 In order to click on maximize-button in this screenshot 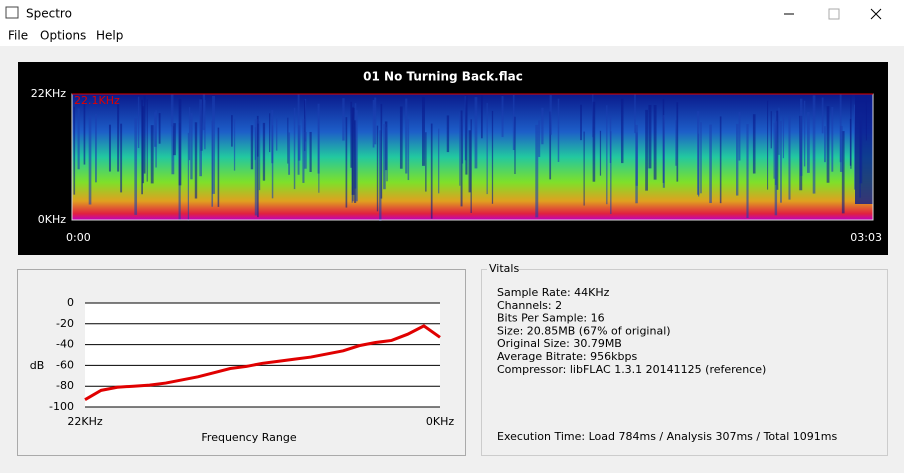, I will do `click(834, 14)`.